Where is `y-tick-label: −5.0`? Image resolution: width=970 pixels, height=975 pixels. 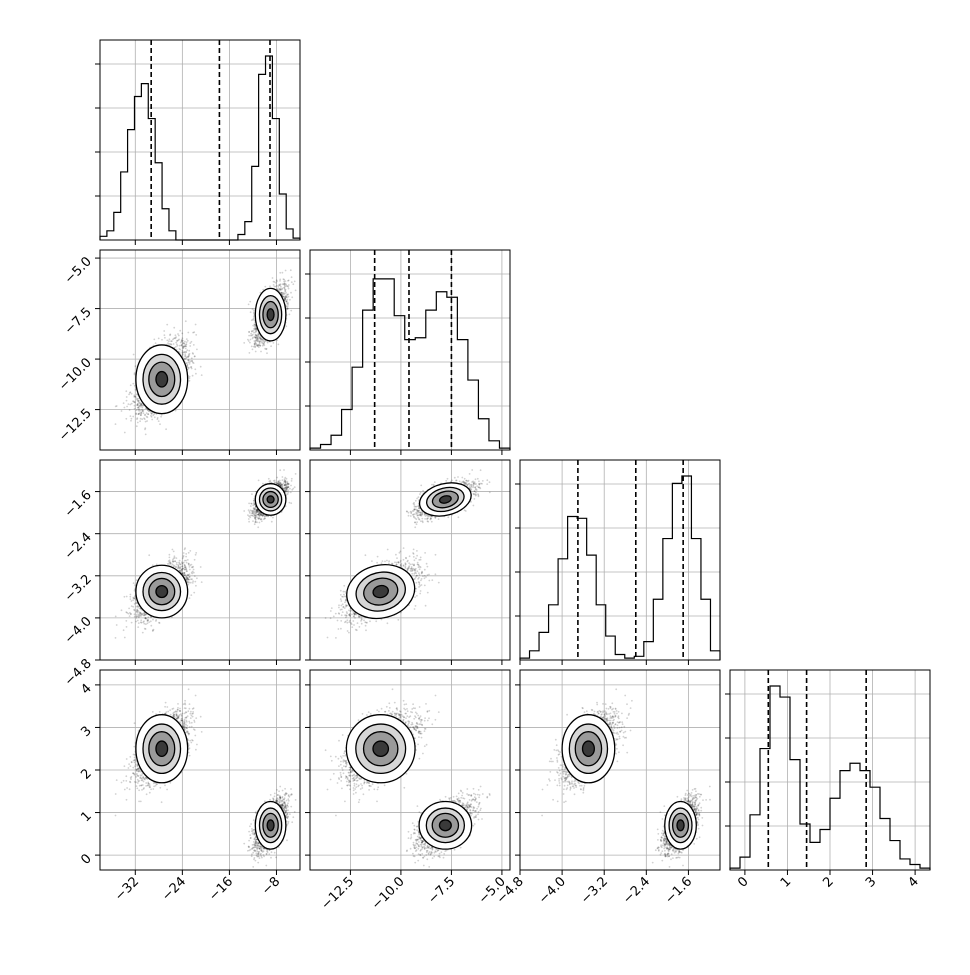 y-tick-label: −5.0 is located at coordinates (78, 270).